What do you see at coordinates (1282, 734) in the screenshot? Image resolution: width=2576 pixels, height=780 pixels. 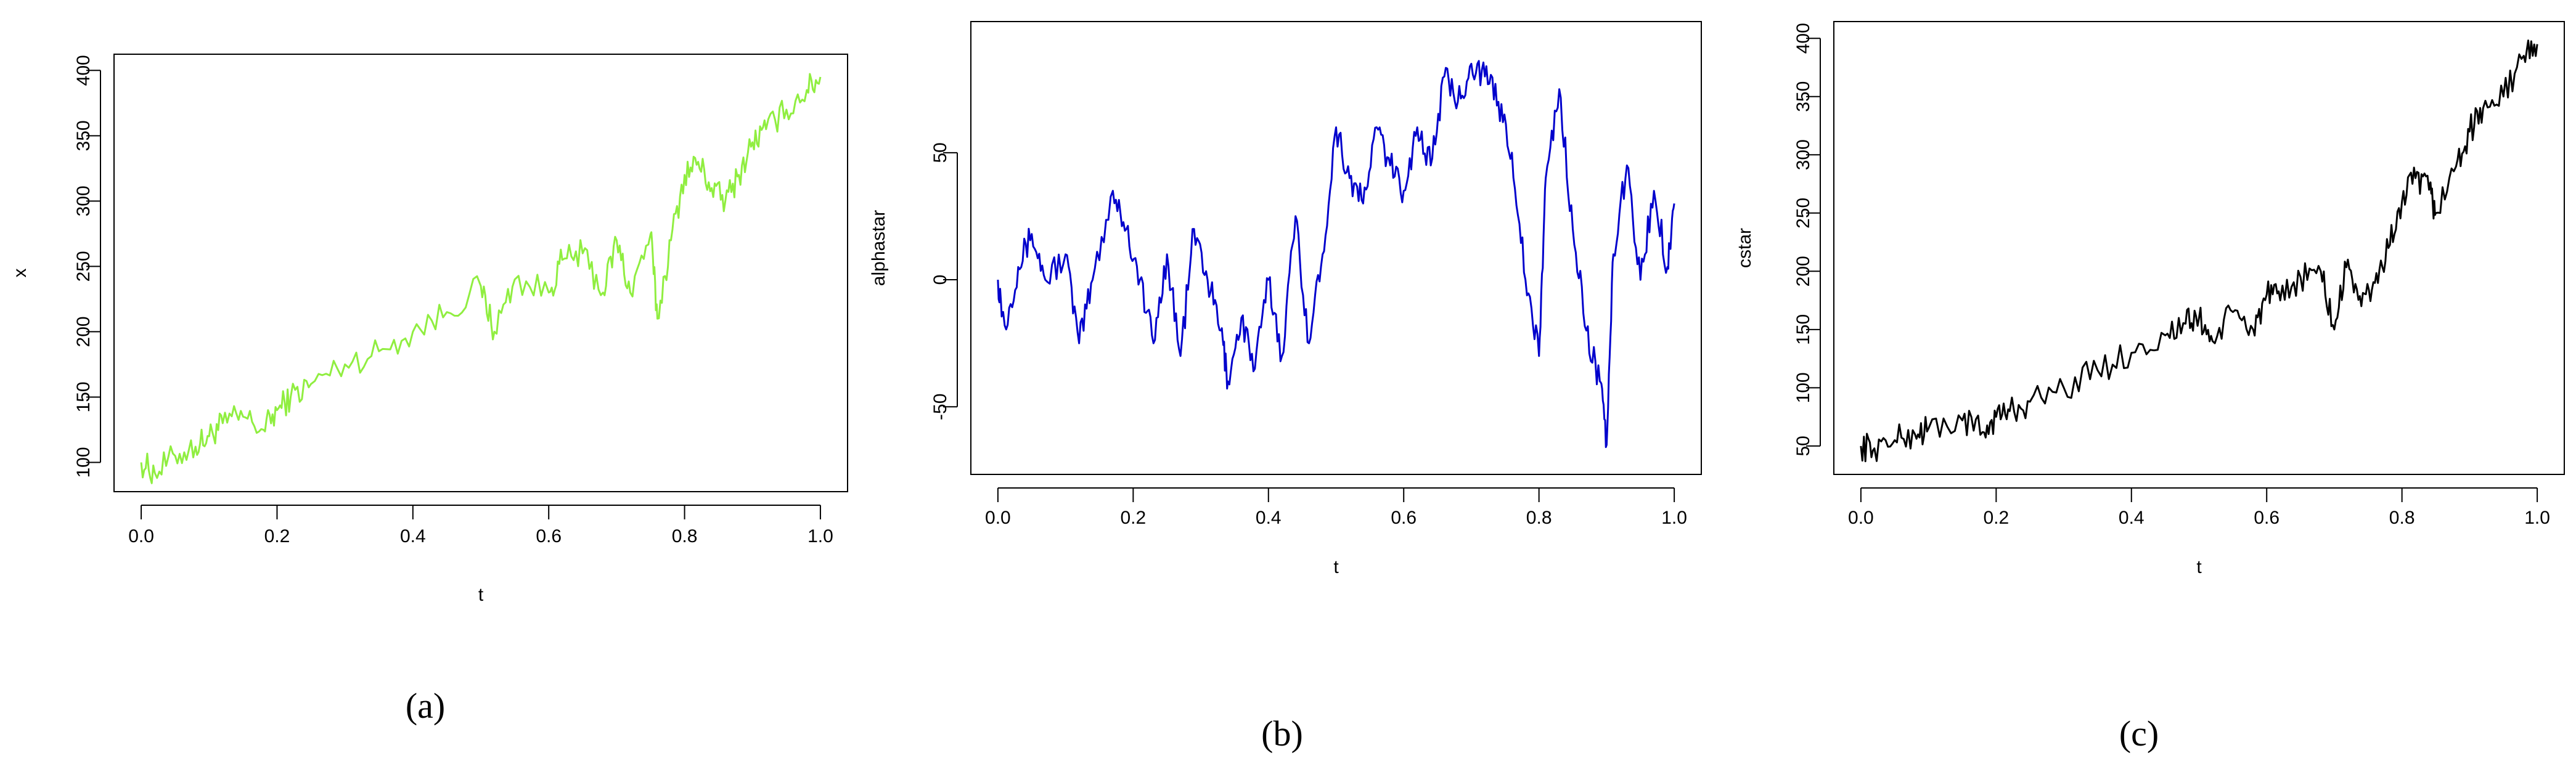 I see `panel-caption: (b)` at bounding box center [1282, 734].